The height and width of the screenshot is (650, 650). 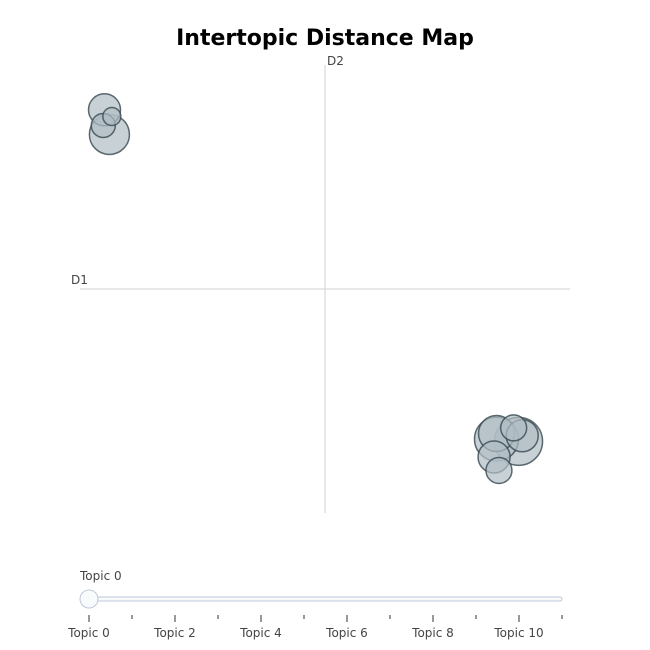 What do you see at coordinates (335, 61) in the screenshot?
I see `d2-axis-label: D2` at bounding box center [335, 61].